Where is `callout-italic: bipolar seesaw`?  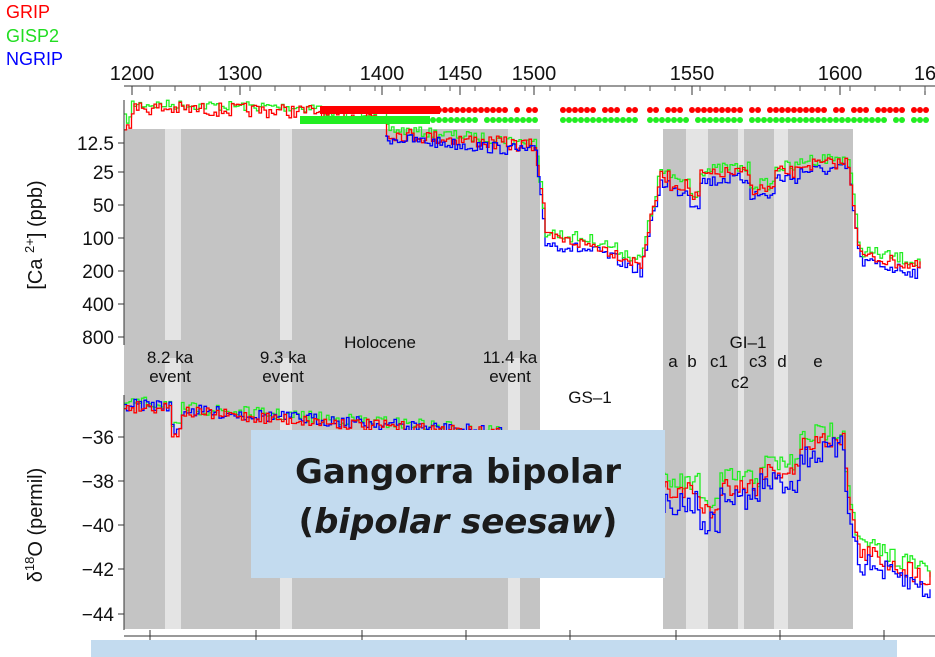 callout-italic: bipolar seesaw is located at coordinates (458, 522).